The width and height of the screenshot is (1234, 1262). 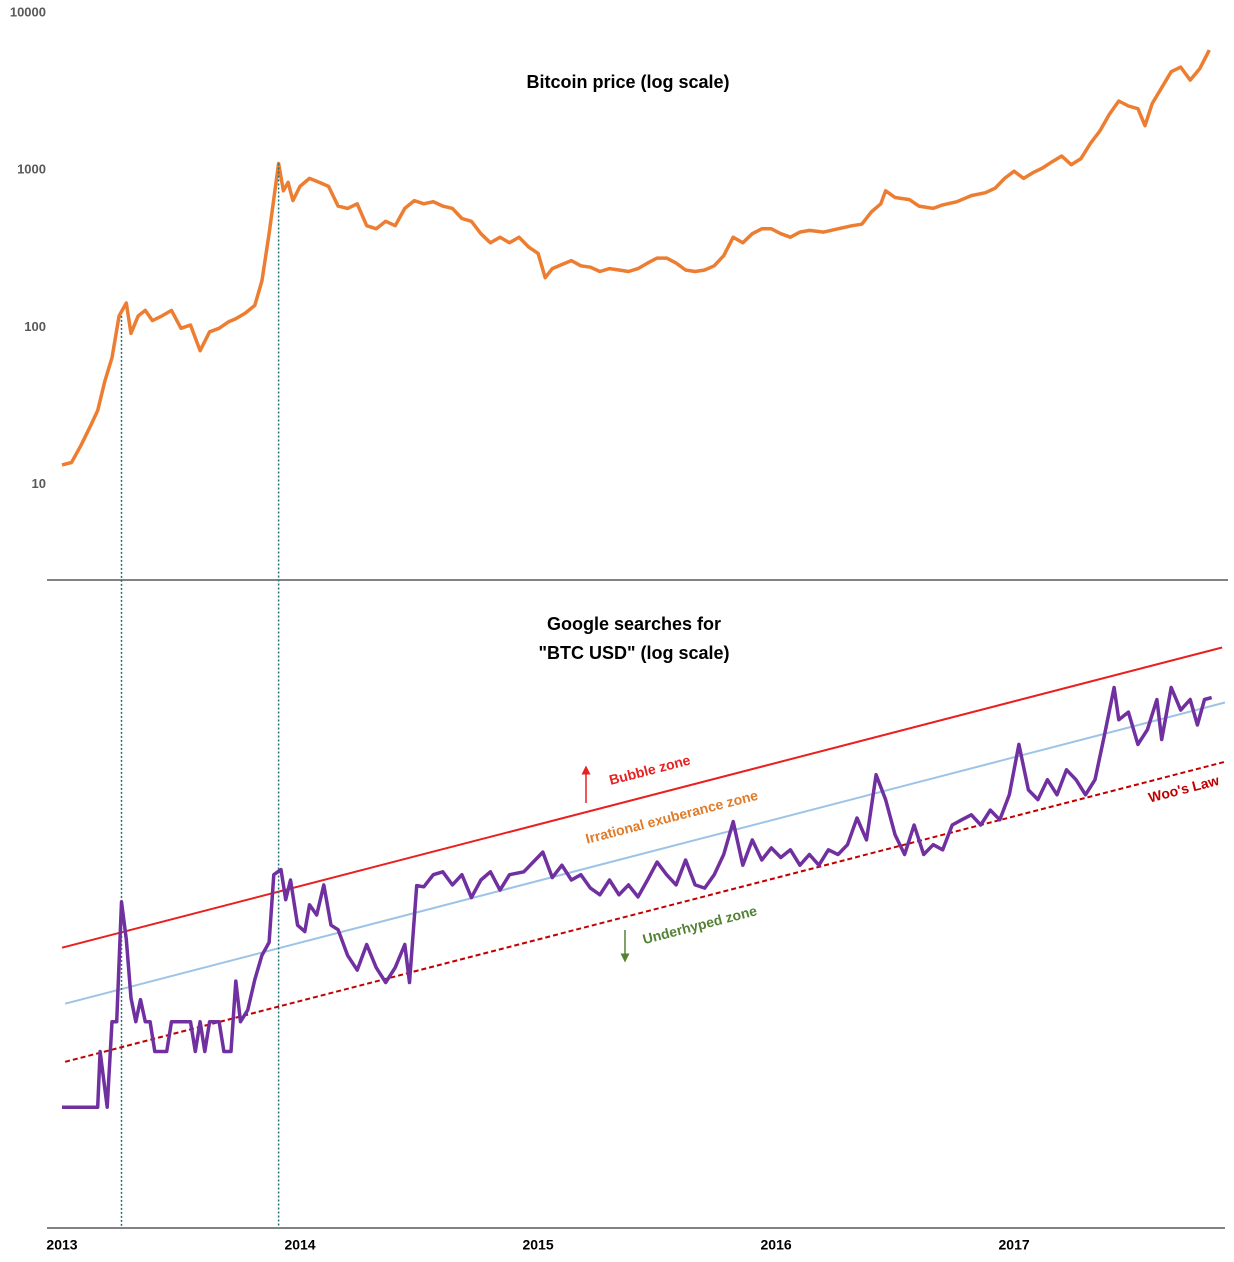 What do you see at coordinates (634, 624) in the screenshot?
I see `chart-title: Google searches for` at bounding box center [634, 624].